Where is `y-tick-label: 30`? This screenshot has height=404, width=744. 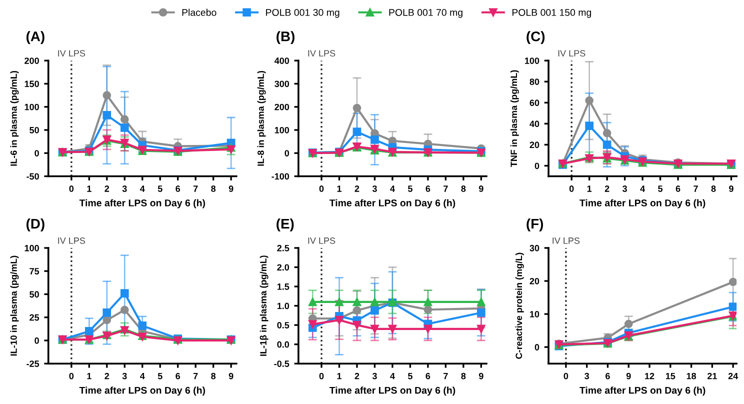 y-tick-label: 30 is located at coordinates (535, 248).